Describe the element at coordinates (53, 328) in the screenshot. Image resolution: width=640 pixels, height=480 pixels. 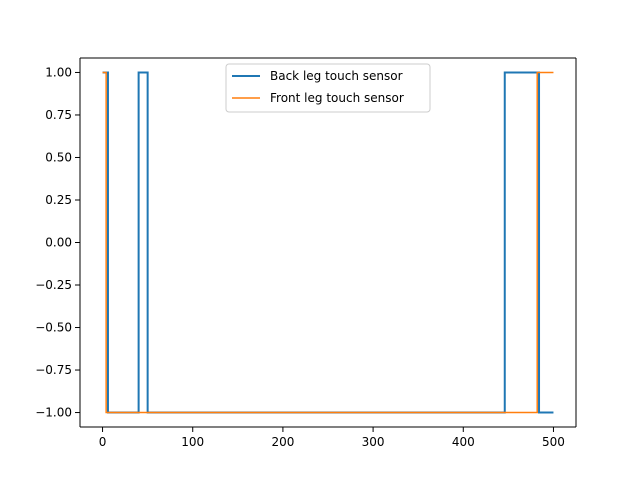
I see `y-tick-label: −0.50` at that location.